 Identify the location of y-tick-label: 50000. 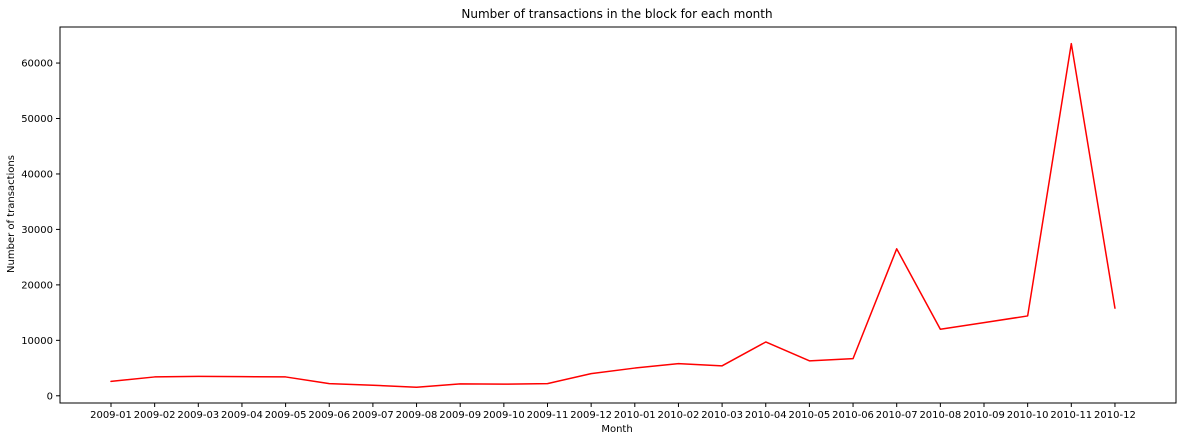
(37, 119).